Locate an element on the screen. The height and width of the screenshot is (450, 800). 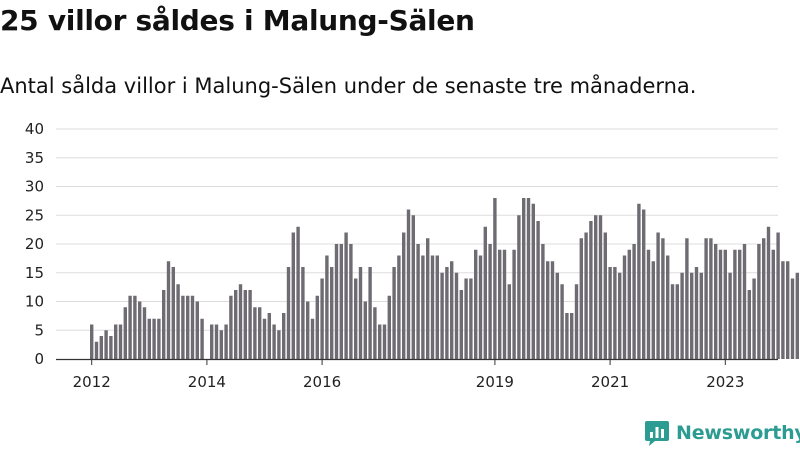
y-tick-label: 35 is located at coordinates (34, 158).